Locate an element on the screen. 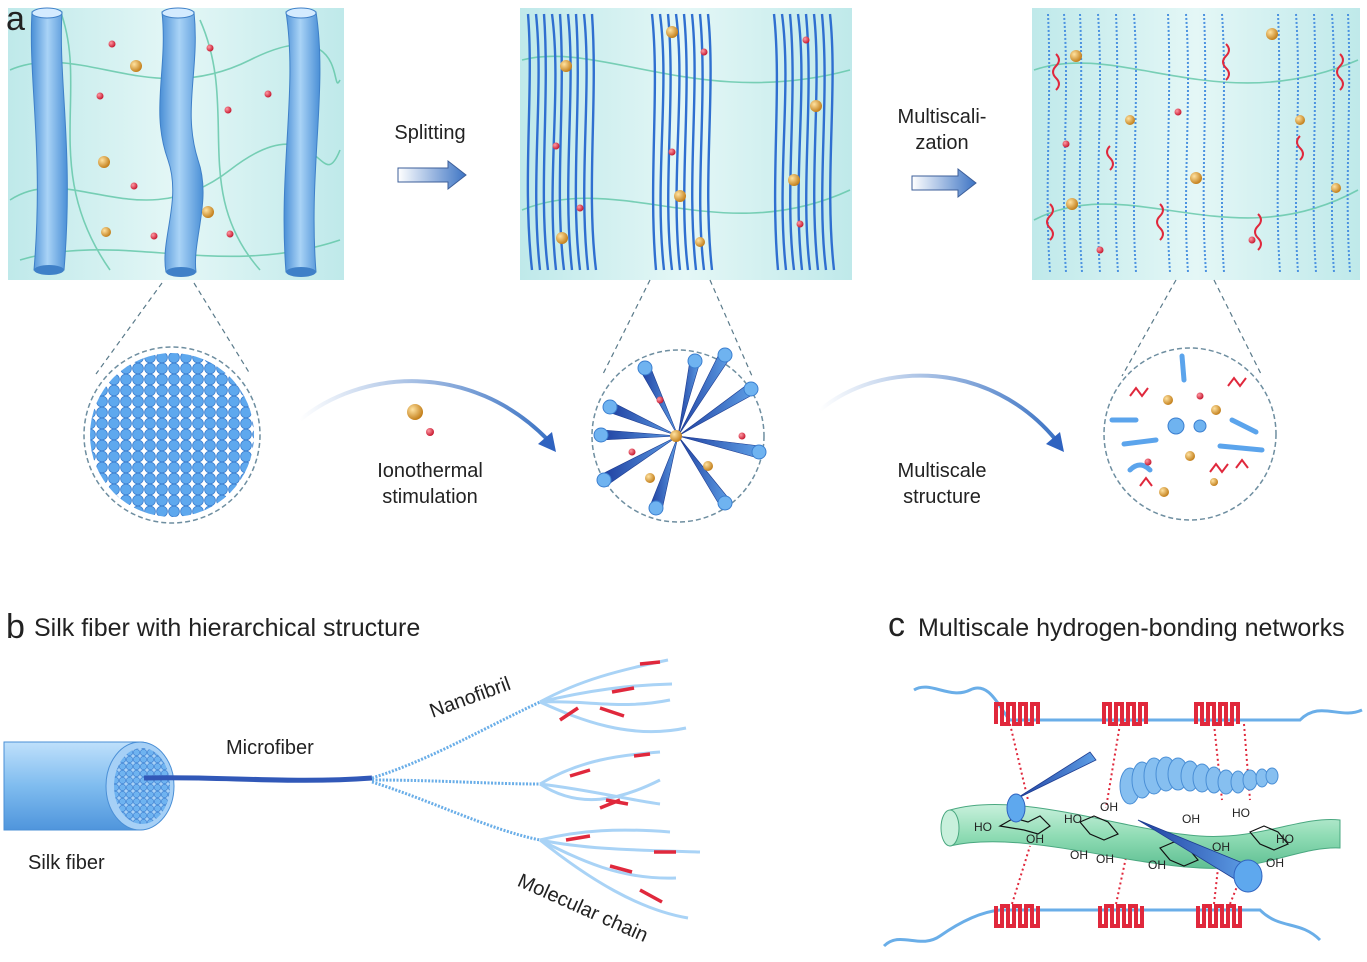 The height and width of the screenshot is (962, 1367). label-multiscale-line1: Multiscale is located at coordinates (942, 471).